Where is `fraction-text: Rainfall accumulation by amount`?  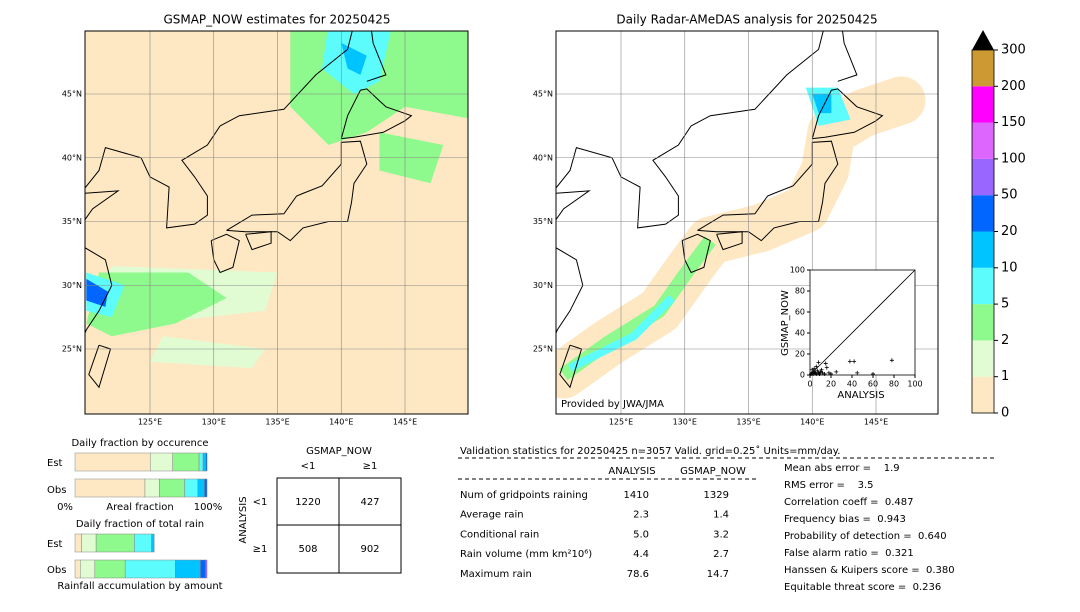 fraction-text: Rainfall accumulation by amount is located at coordinates (139, 586).